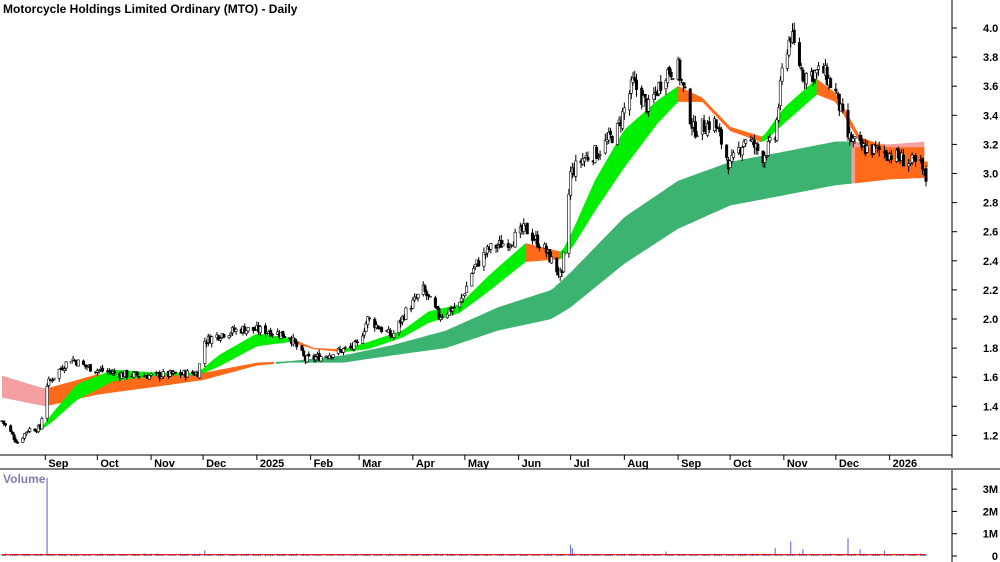 The image size is (1000, 562). What do you see at coordinates (990, 87) in the screenshot?
I see `price-tick-label: 3.6` at bounding box center [990, 87].